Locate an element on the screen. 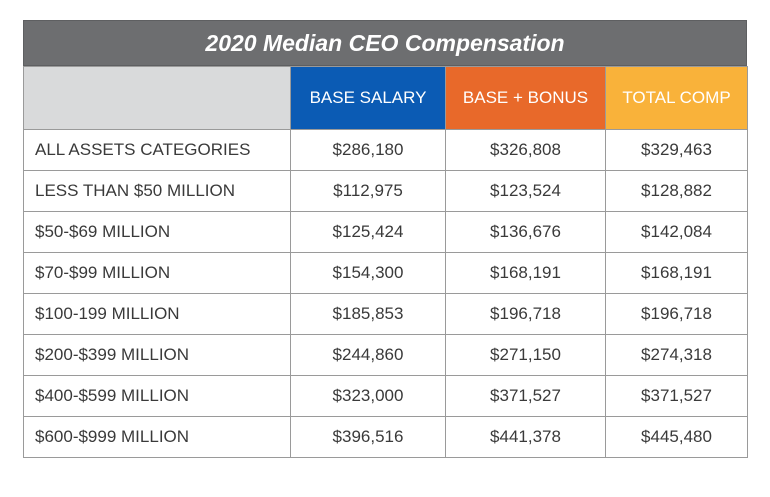 This screenshot has height=497, width=770. base-bonus-cell: $196,718 is located at coordinates (525, 314).